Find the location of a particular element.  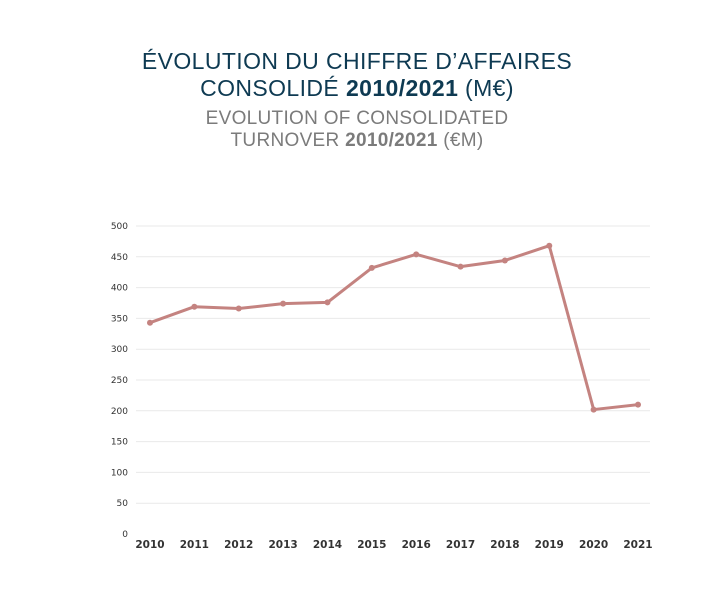

y-axis-ticks: 0 50 100 150 200 250 300 350 400 450 500 is located at coordinates (119, 381).